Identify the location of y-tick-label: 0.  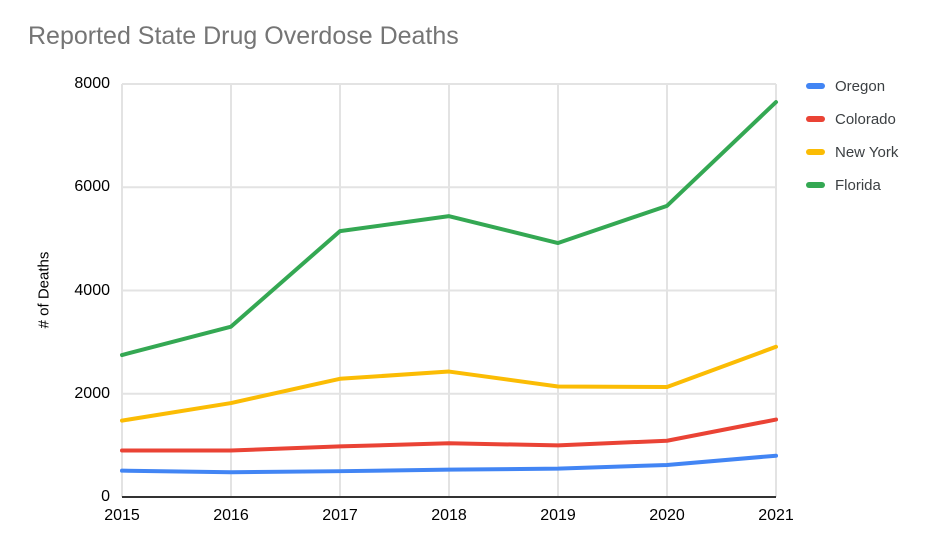
(105, 496).